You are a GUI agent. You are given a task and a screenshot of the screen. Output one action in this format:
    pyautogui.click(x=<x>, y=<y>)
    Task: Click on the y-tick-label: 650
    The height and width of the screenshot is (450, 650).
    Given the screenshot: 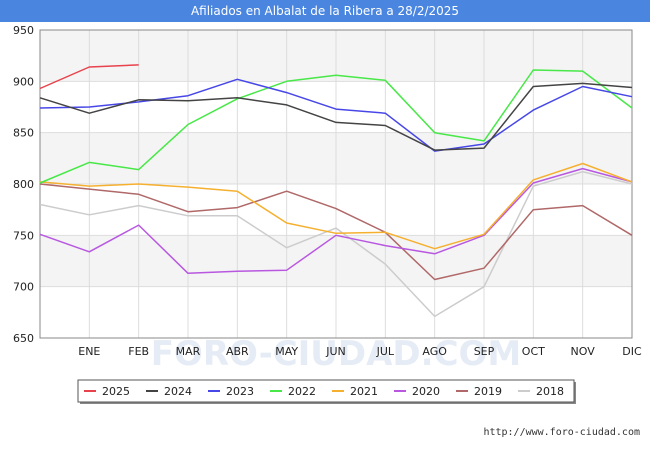 What is the action you would take?
    pyautogui.click(x=23, y=338)
    